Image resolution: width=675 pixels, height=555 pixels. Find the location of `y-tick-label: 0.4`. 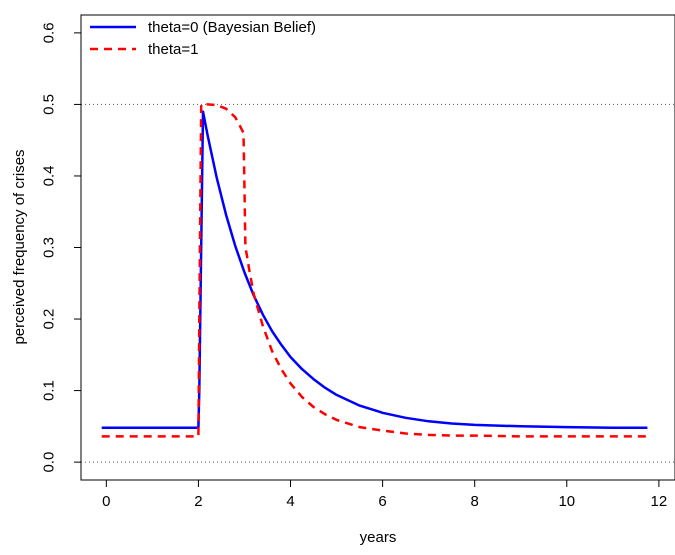

y-tick-label: 0.4 is located at coordinates (49, 176).